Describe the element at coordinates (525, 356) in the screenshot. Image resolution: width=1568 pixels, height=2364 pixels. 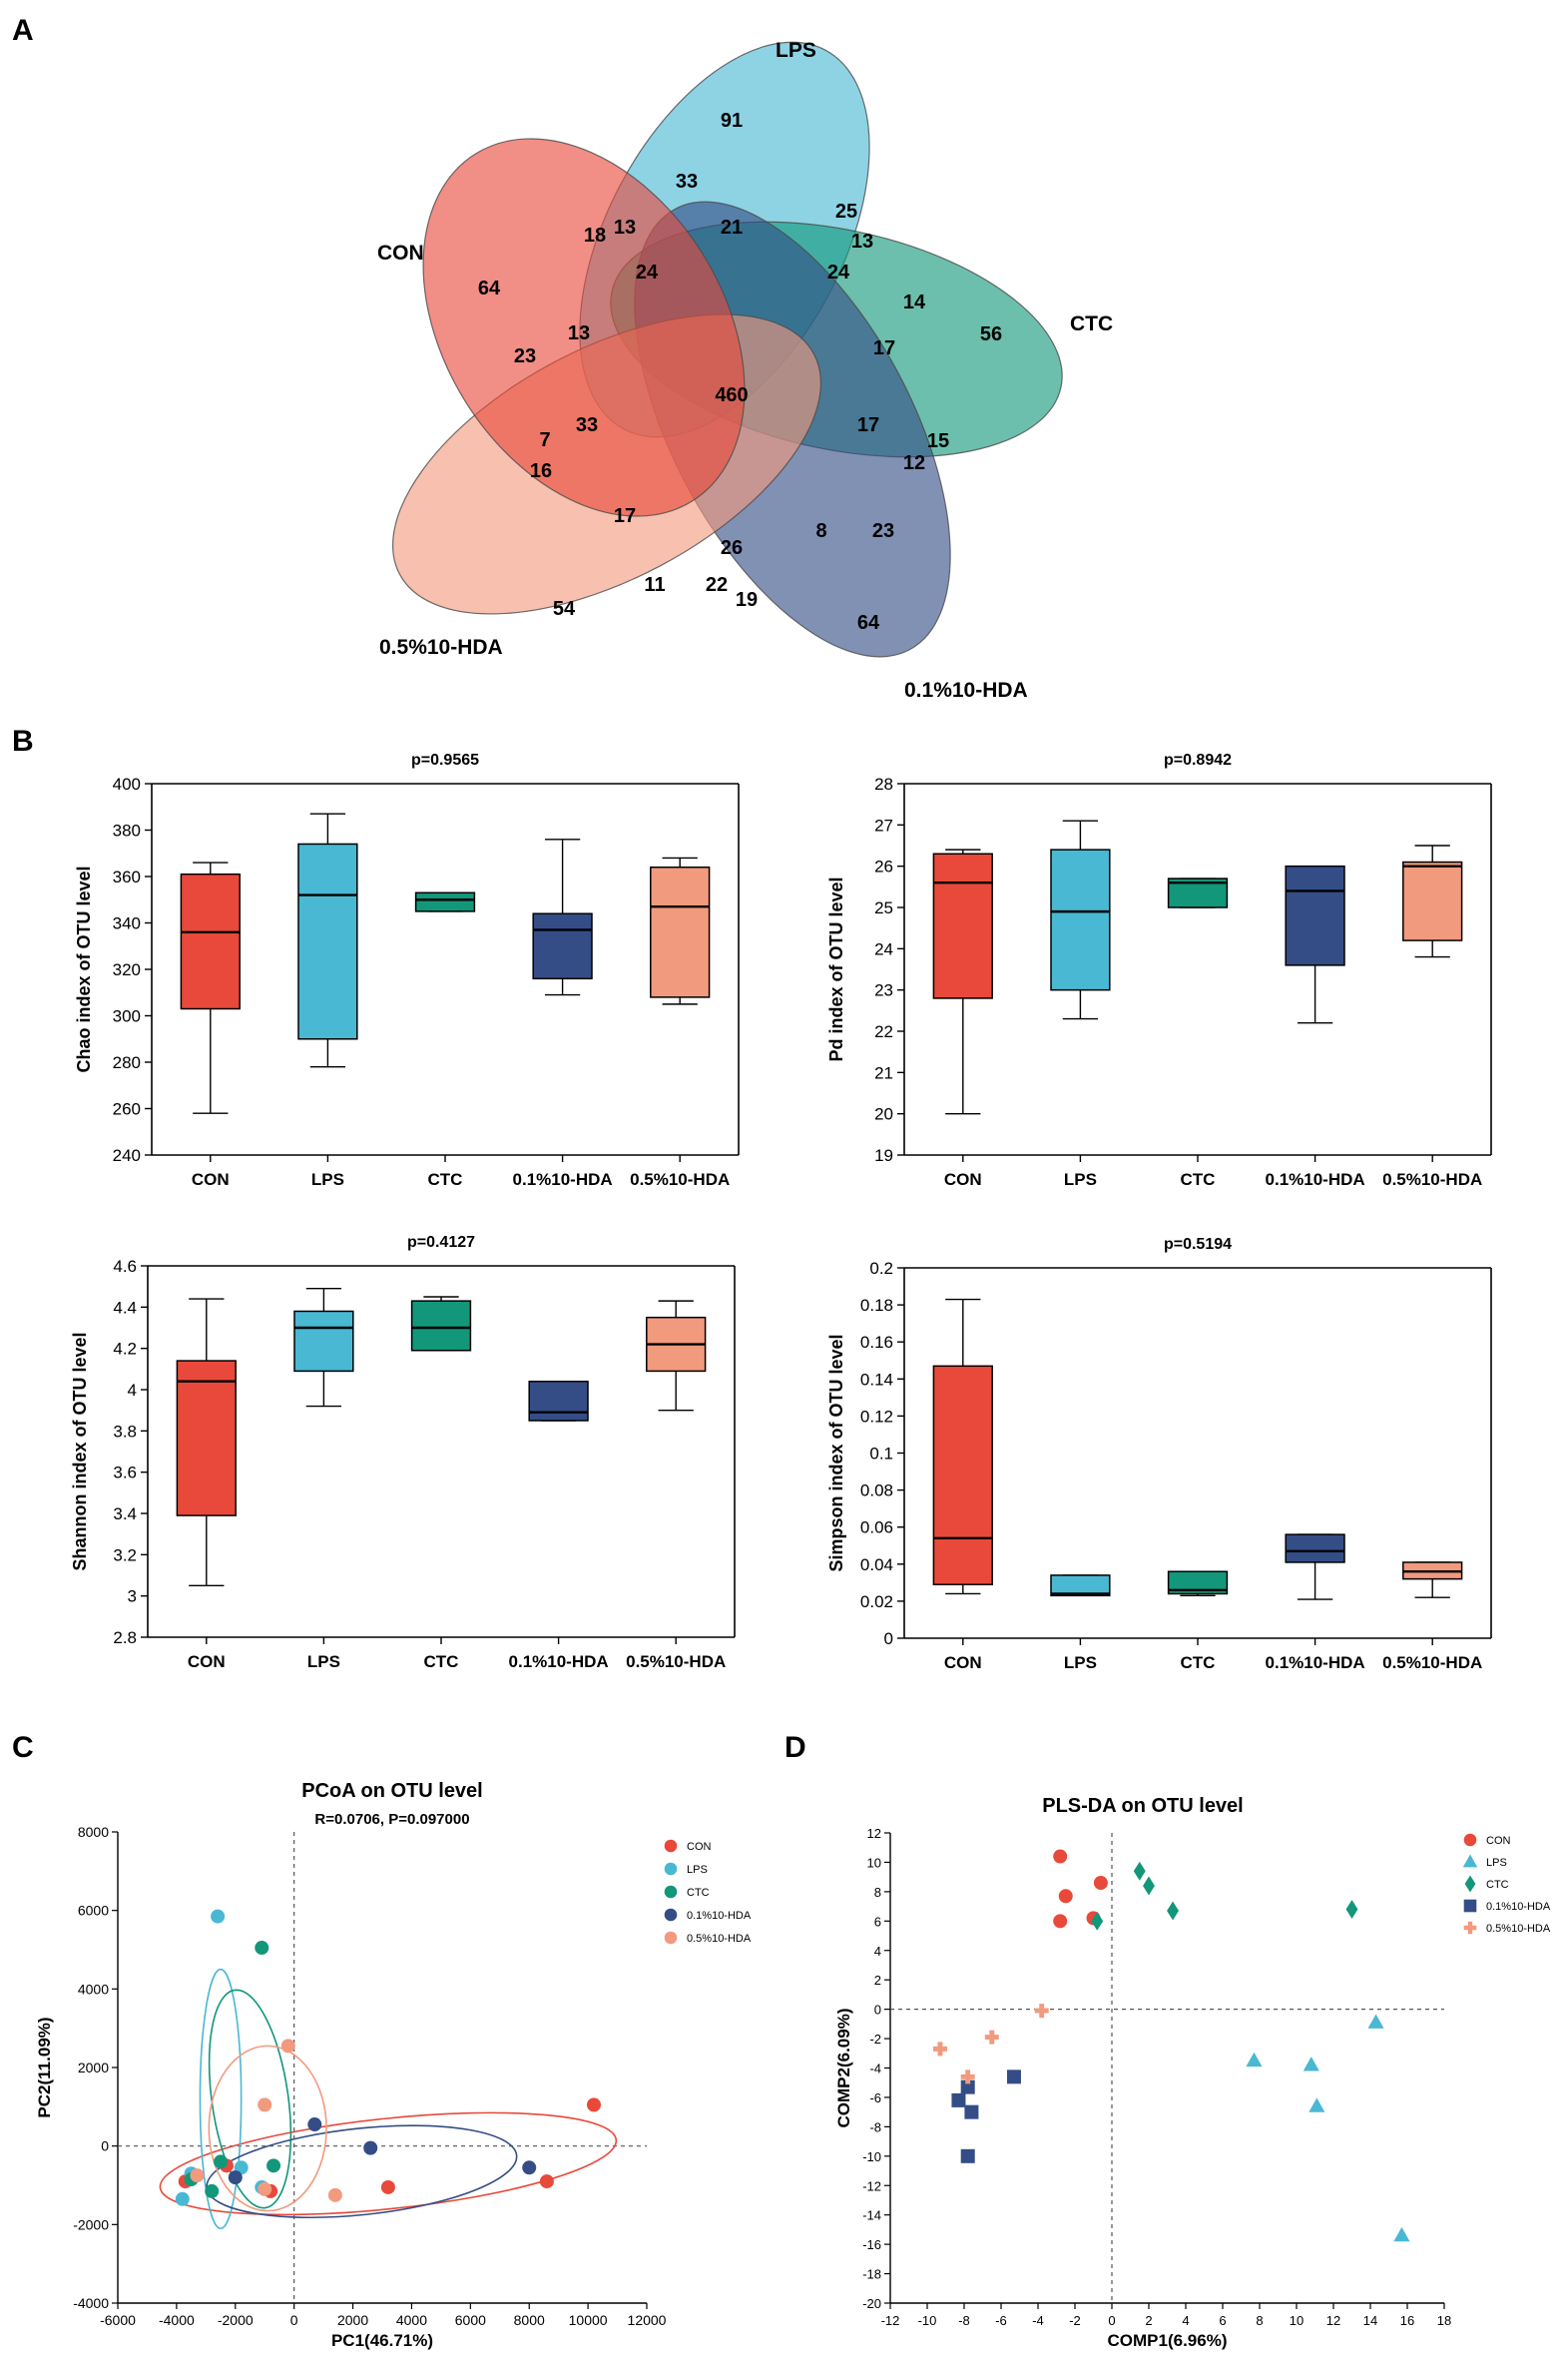
I see `venn-region-value: 23` at that location.